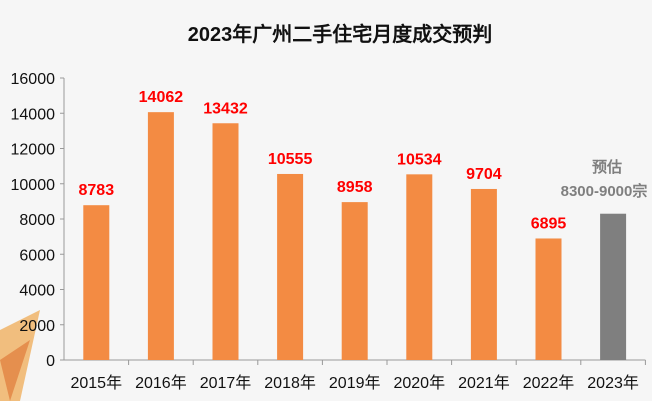 This screenshot has width=652, height=401. What do you see at coordinates (33, 185) in the screenshot?
I see `y-tick-label: 10000` at bounding box center [33, 185].